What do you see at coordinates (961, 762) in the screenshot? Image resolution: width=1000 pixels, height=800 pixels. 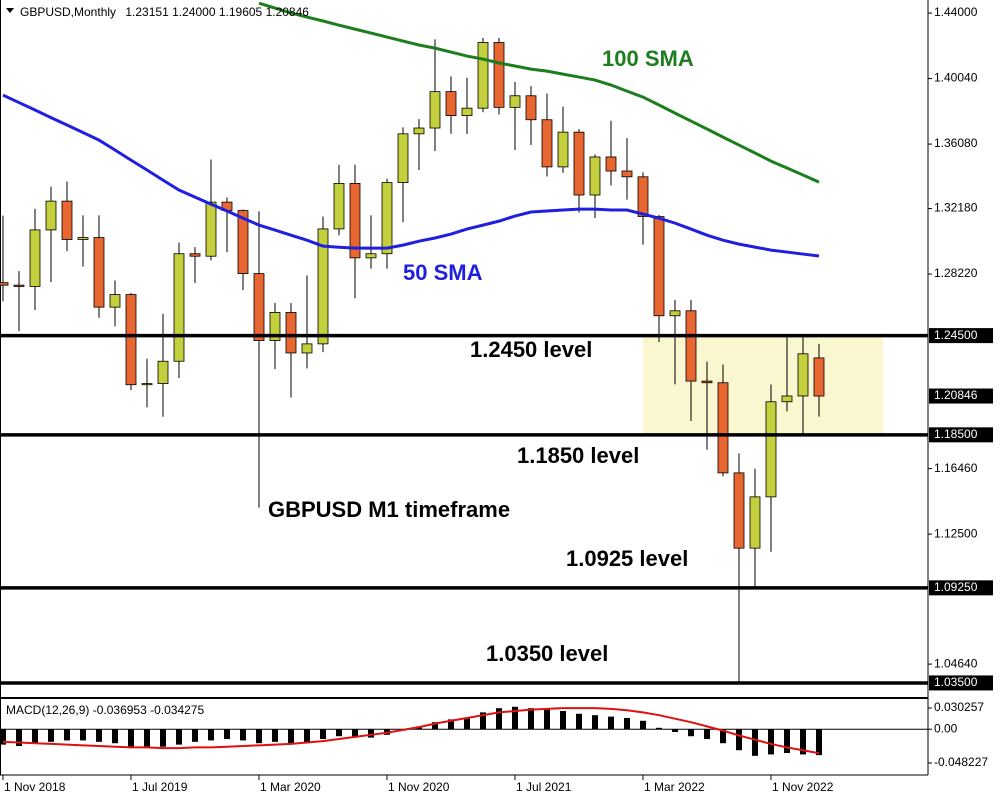 I see `y-tick-label: -0.048227` at bounding box center [961, 762].